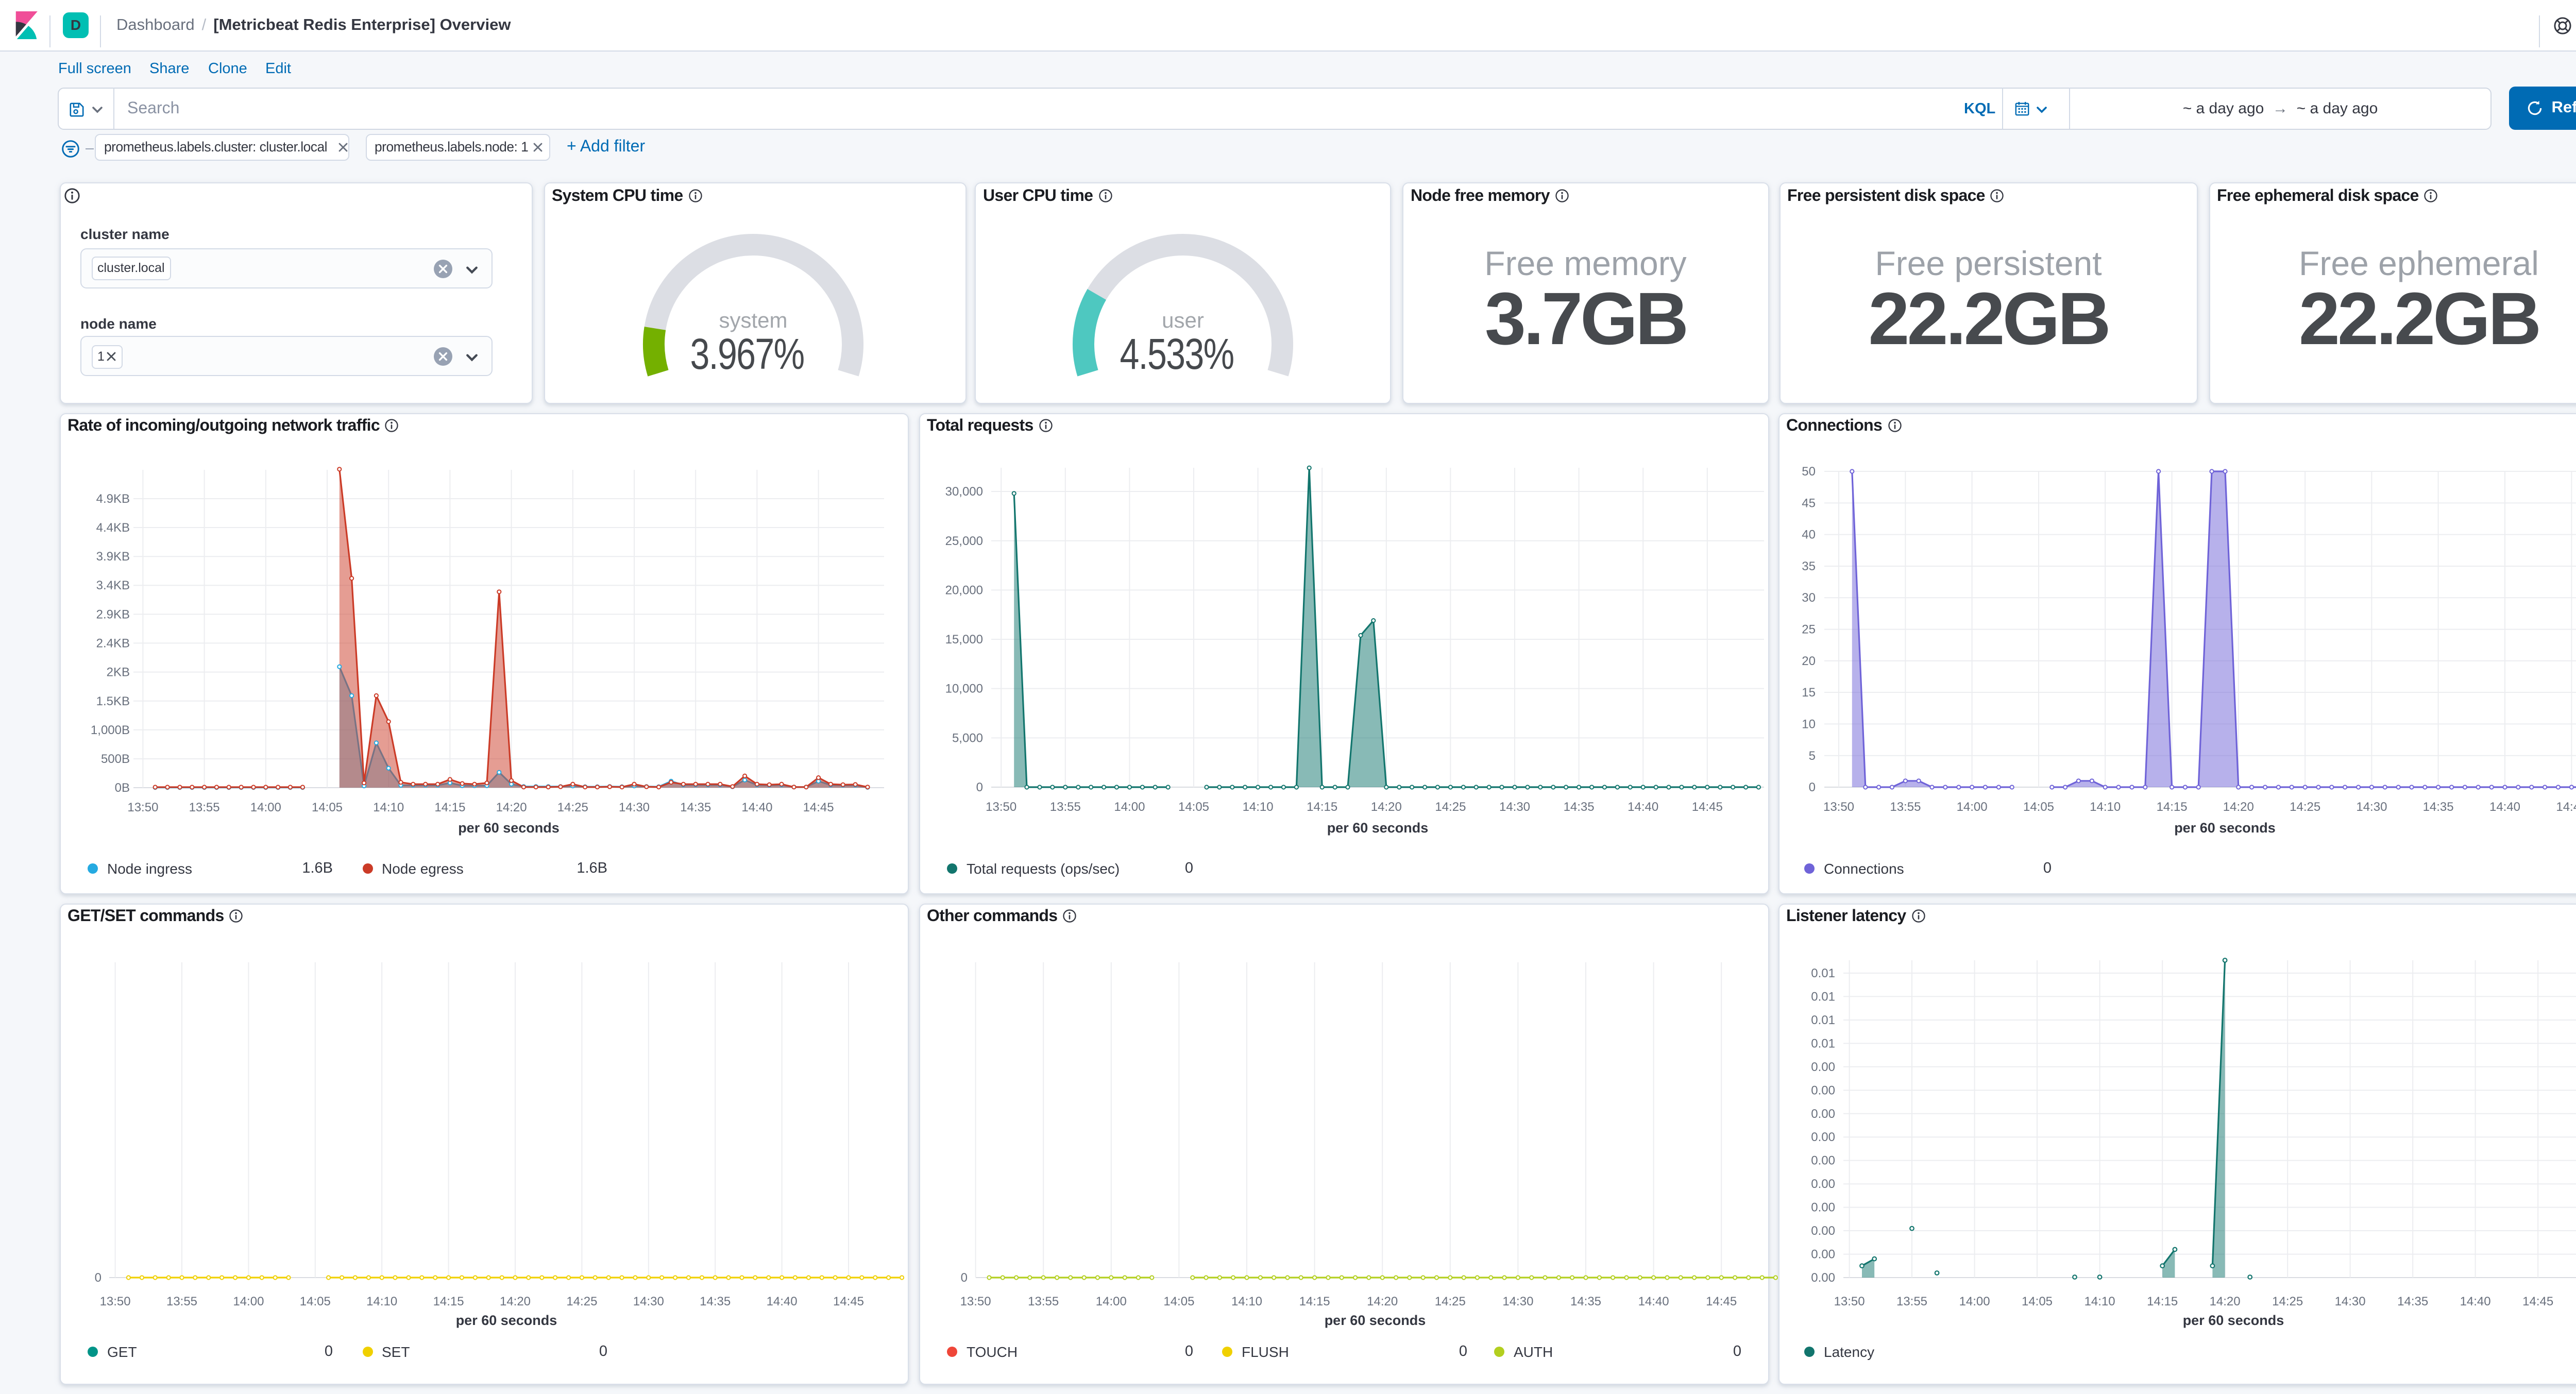  Describe the element at coordinates (1809, 472) in the screenshot. I see `svg-text: 50` at that location.